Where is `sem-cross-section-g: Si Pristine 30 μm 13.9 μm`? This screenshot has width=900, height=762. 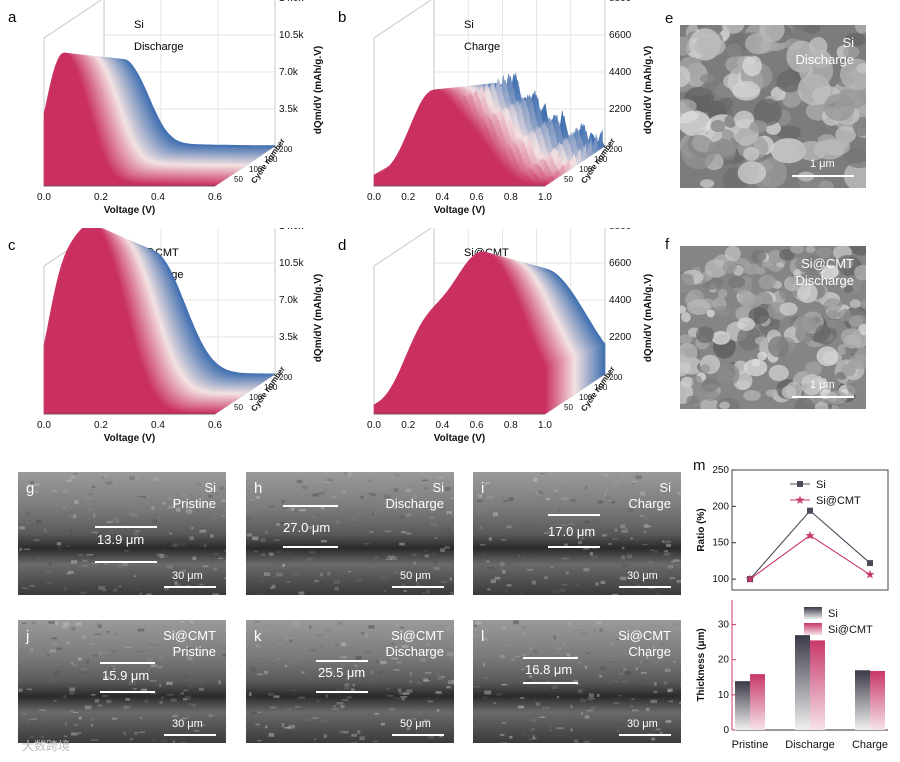 sem-cross-section-g: Si Pristine 30 μm 13.9 μm is located at coordinates (122, 533).